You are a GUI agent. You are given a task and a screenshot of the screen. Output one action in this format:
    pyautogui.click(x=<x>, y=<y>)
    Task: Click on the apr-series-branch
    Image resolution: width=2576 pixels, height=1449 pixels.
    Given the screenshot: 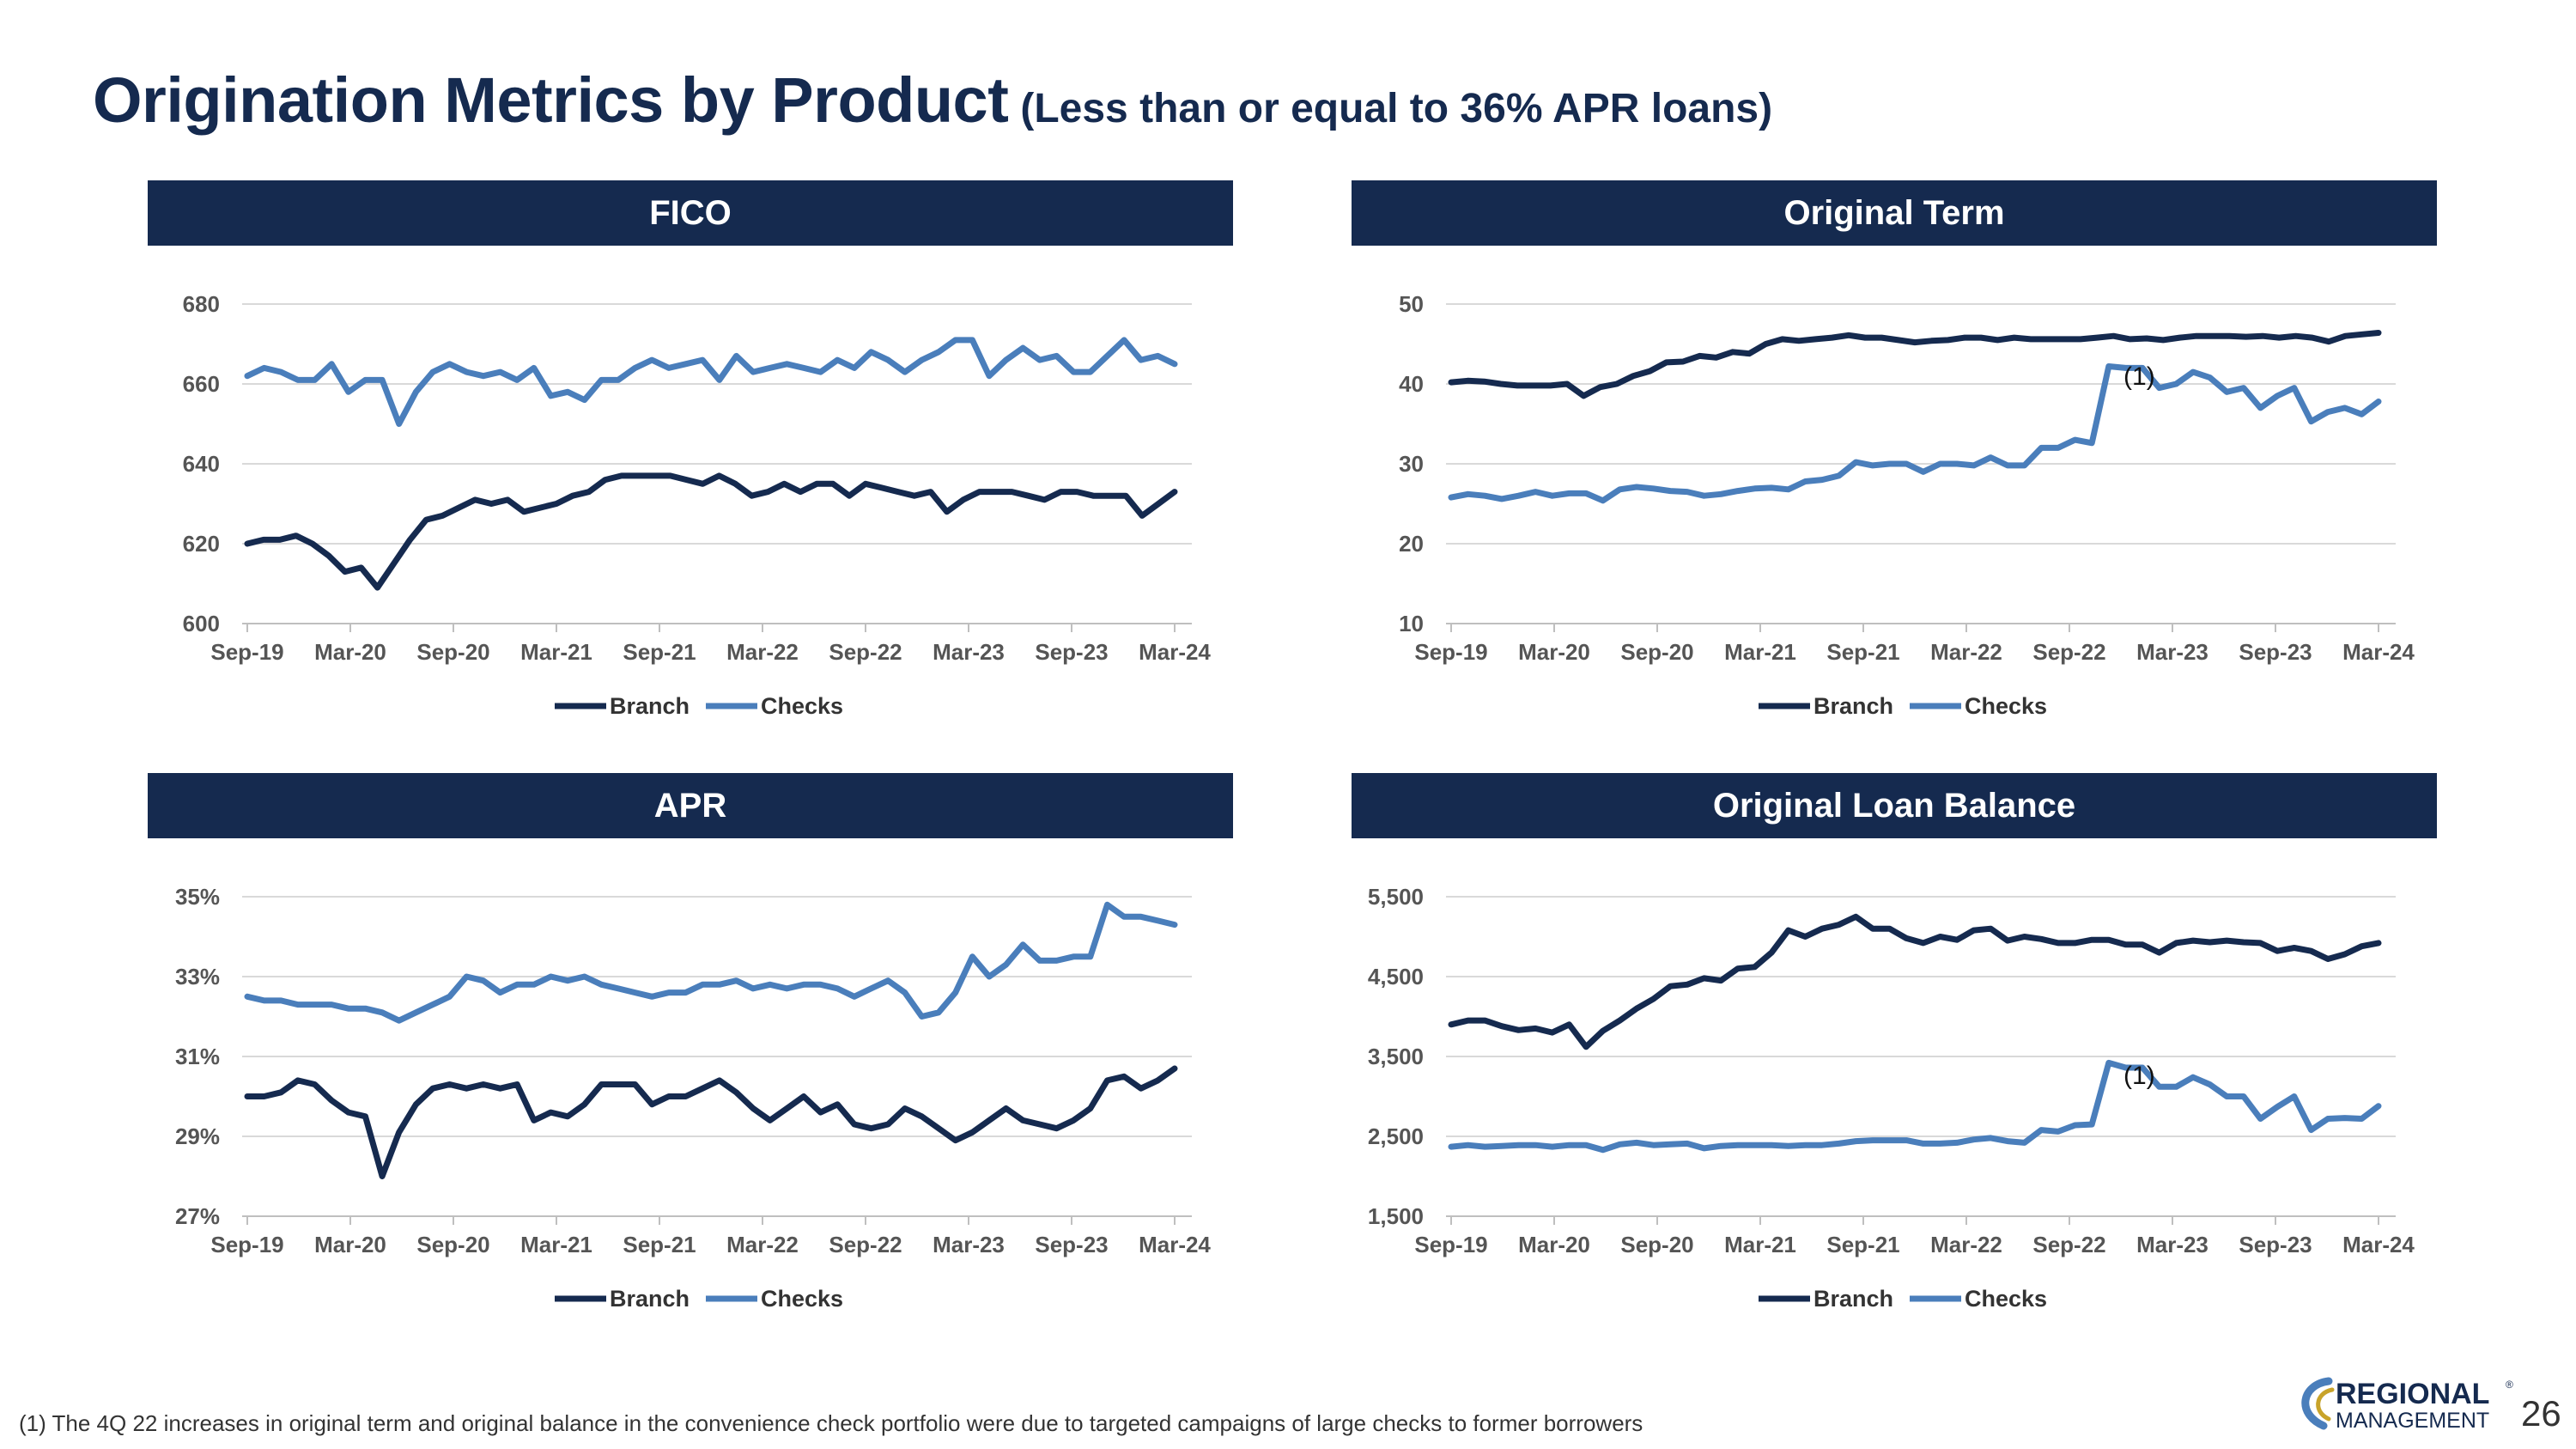 What is the action you would take?
    pyautogui.click(x=711, y=1122)
    